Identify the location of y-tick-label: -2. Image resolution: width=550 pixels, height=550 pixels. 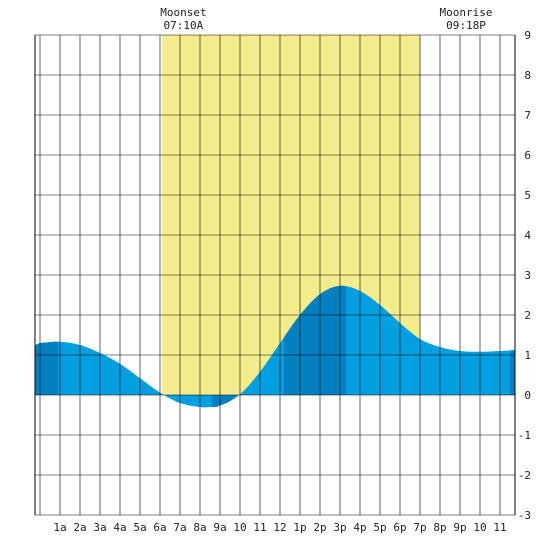
(524, 475).